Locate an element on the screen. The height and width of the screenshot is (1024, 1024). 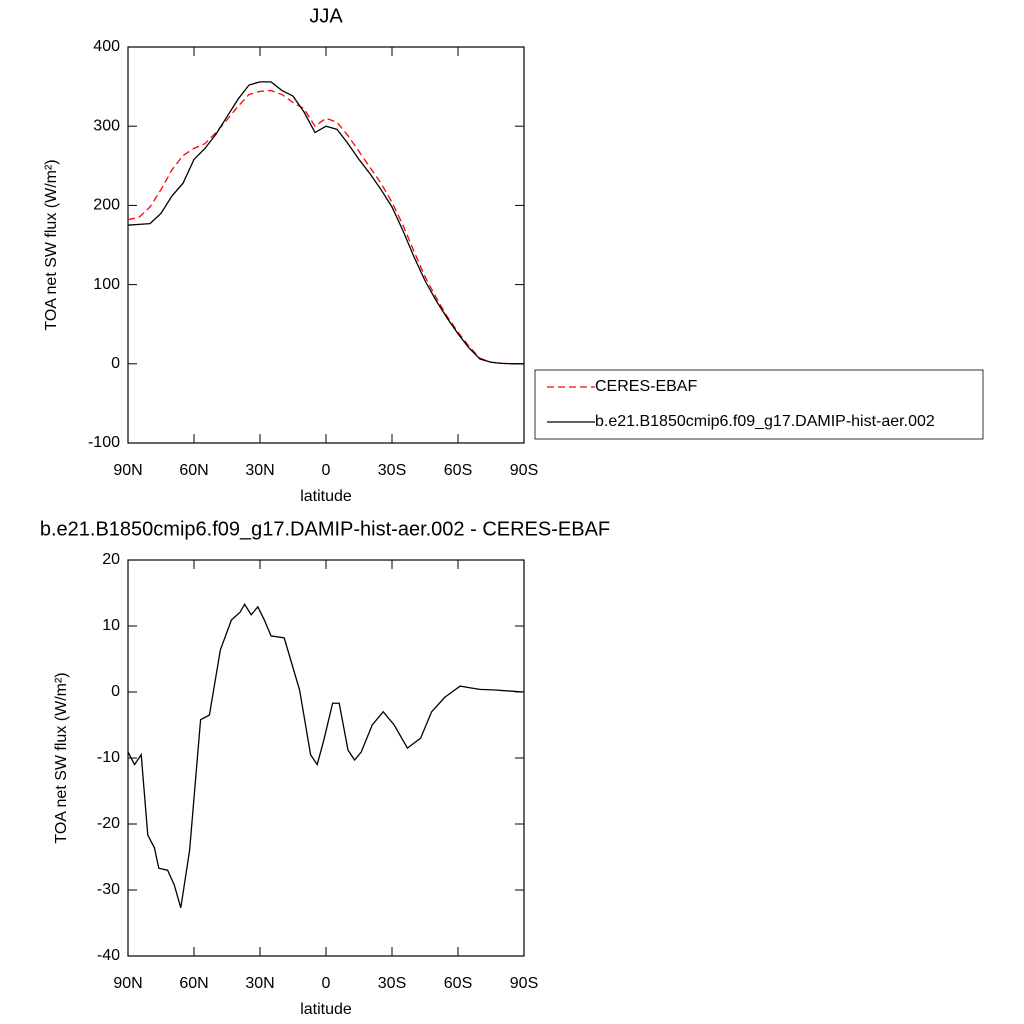
chart-title: JJA is located at coordinates (326, 16).